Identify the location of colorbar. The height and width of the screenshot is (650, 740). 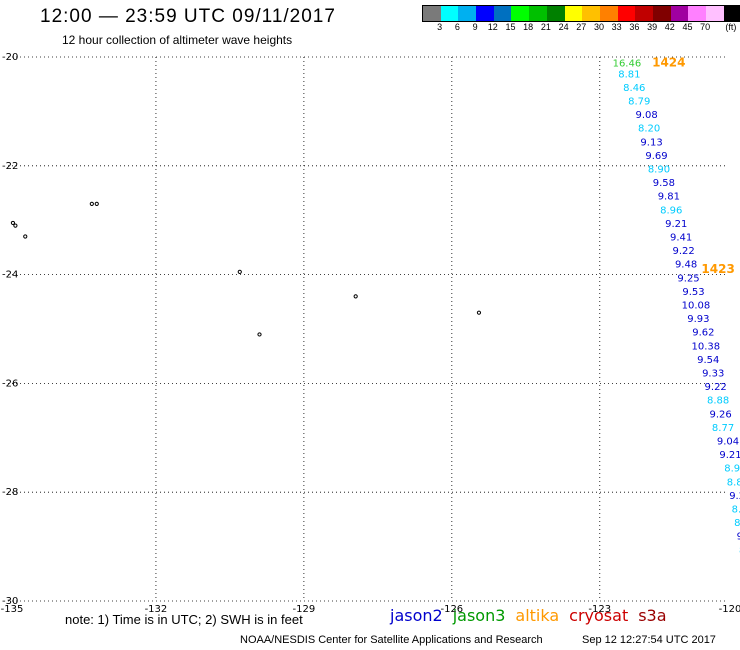
(581, 13).